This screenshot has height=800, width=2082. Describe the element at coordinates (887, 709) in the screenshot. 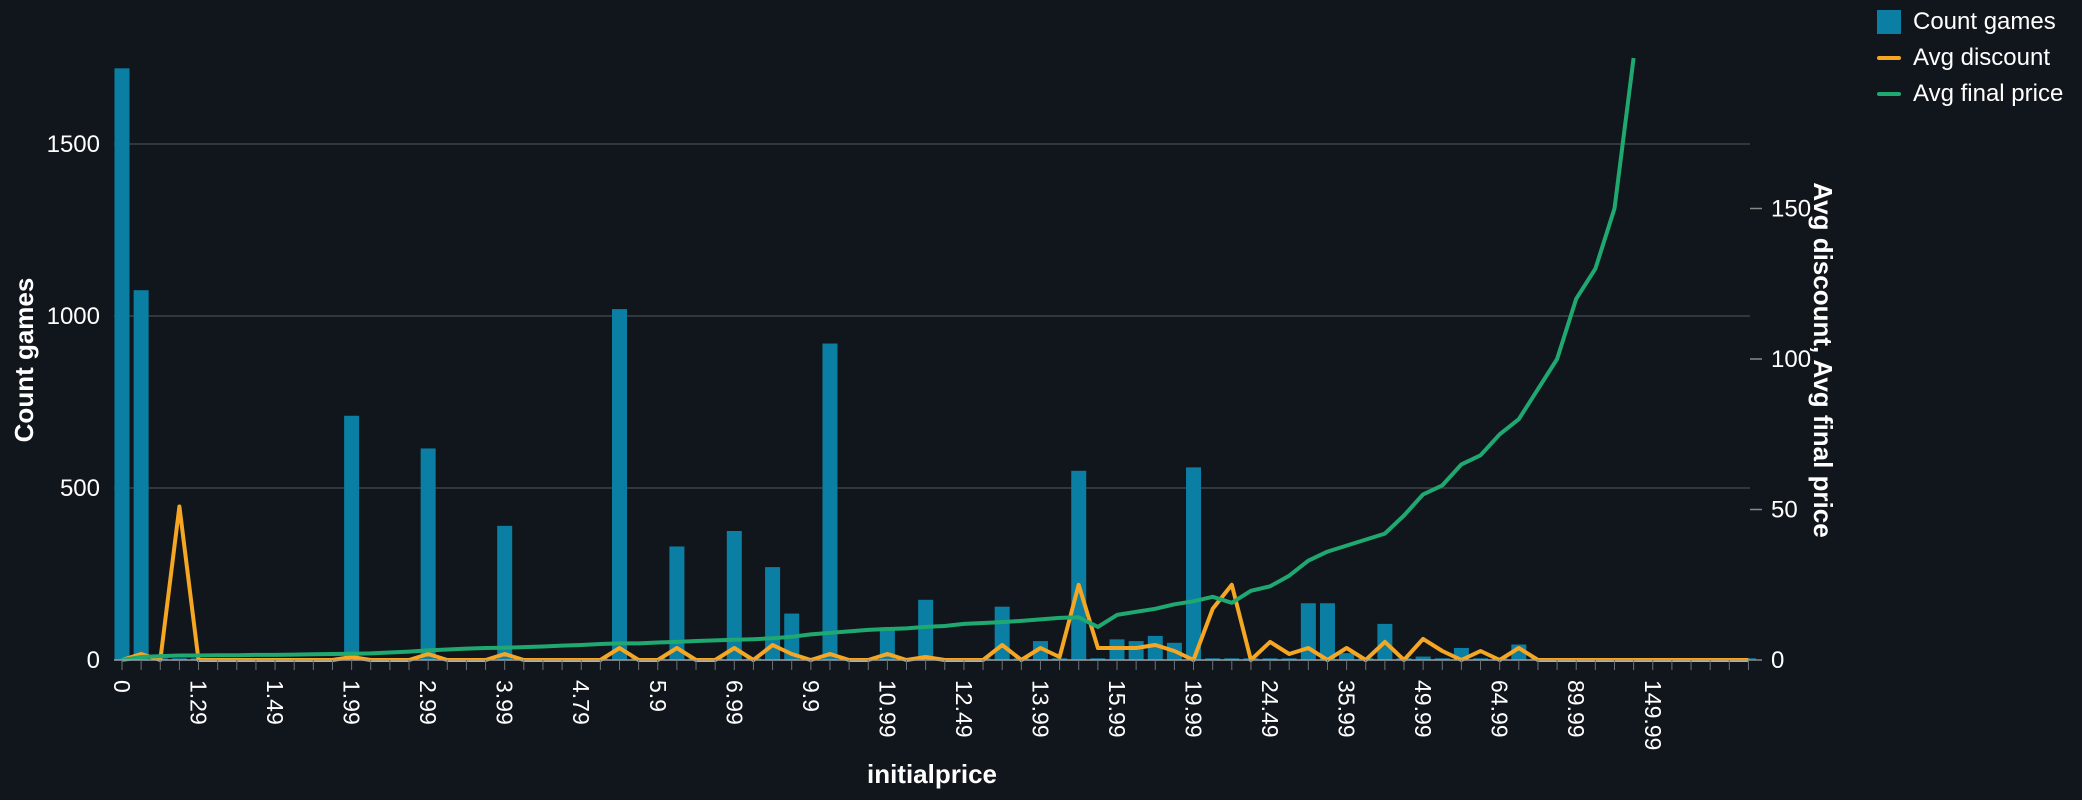

I see `x-tick-label: 10.99` at that location.